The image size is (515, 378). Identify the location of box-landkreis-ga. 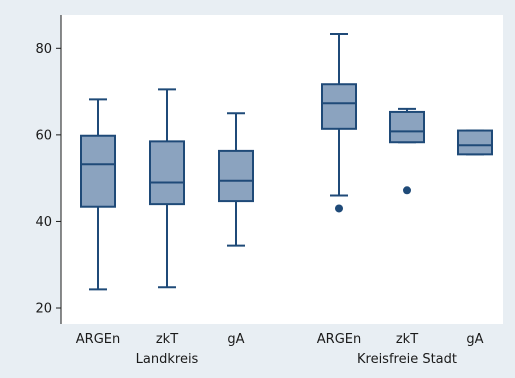
(236, 179).